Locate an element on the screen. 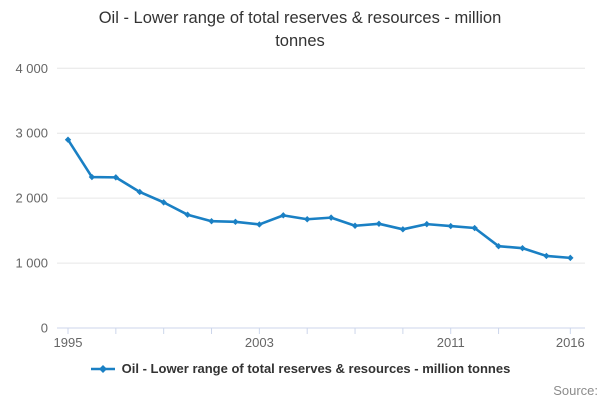 The height and width of the screenshot is (400, 600). x-axis-tick-label: 2003 is located at coordinates (259, 342).